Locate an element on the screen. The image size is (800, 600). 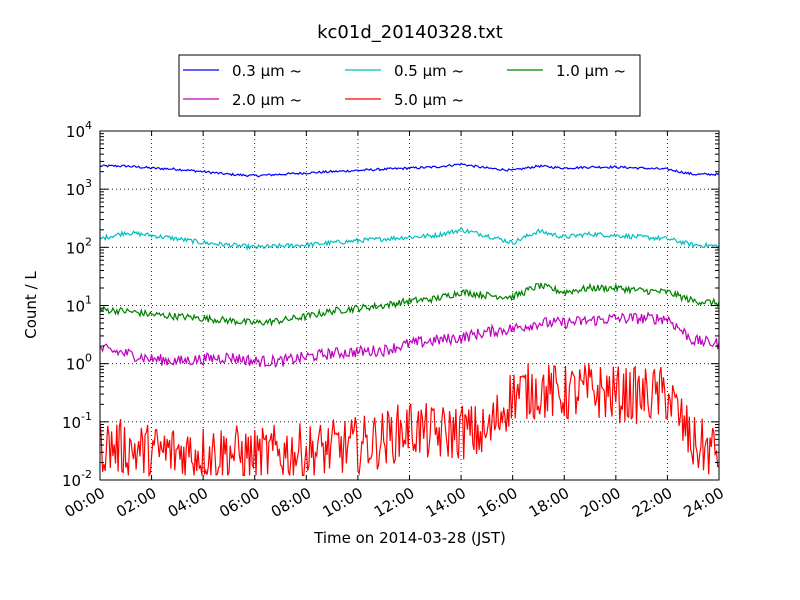
x-tick-label: 12:00 is located at coordinates (394, 502).